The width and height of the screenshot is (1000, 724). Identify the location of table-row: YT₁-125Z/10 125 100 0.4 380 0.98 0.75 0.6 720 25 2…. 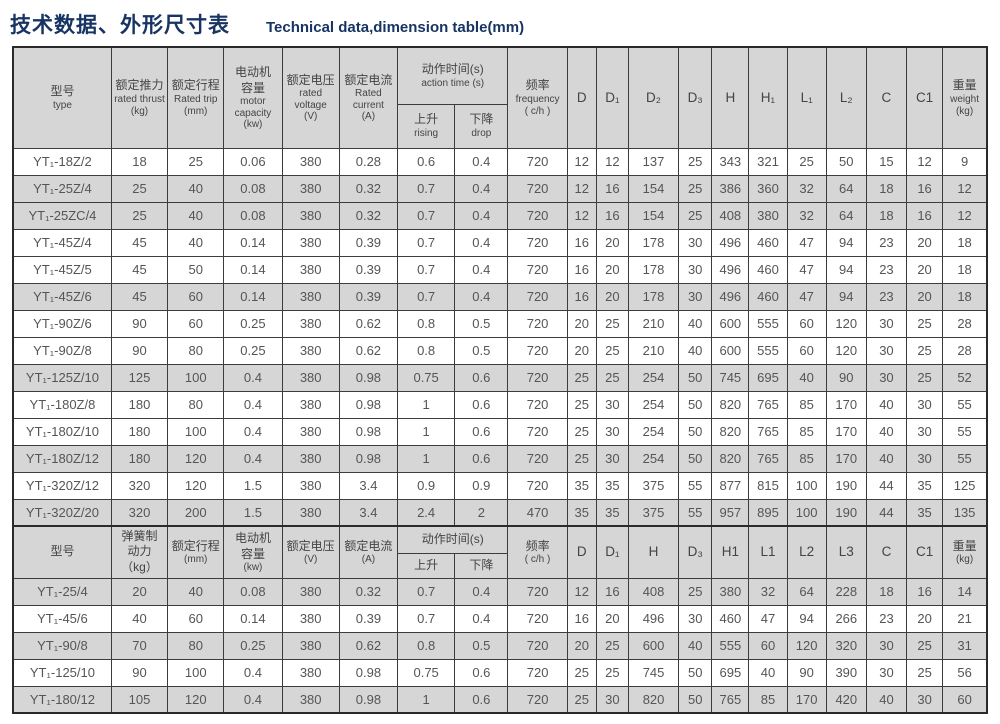
(500, 377).